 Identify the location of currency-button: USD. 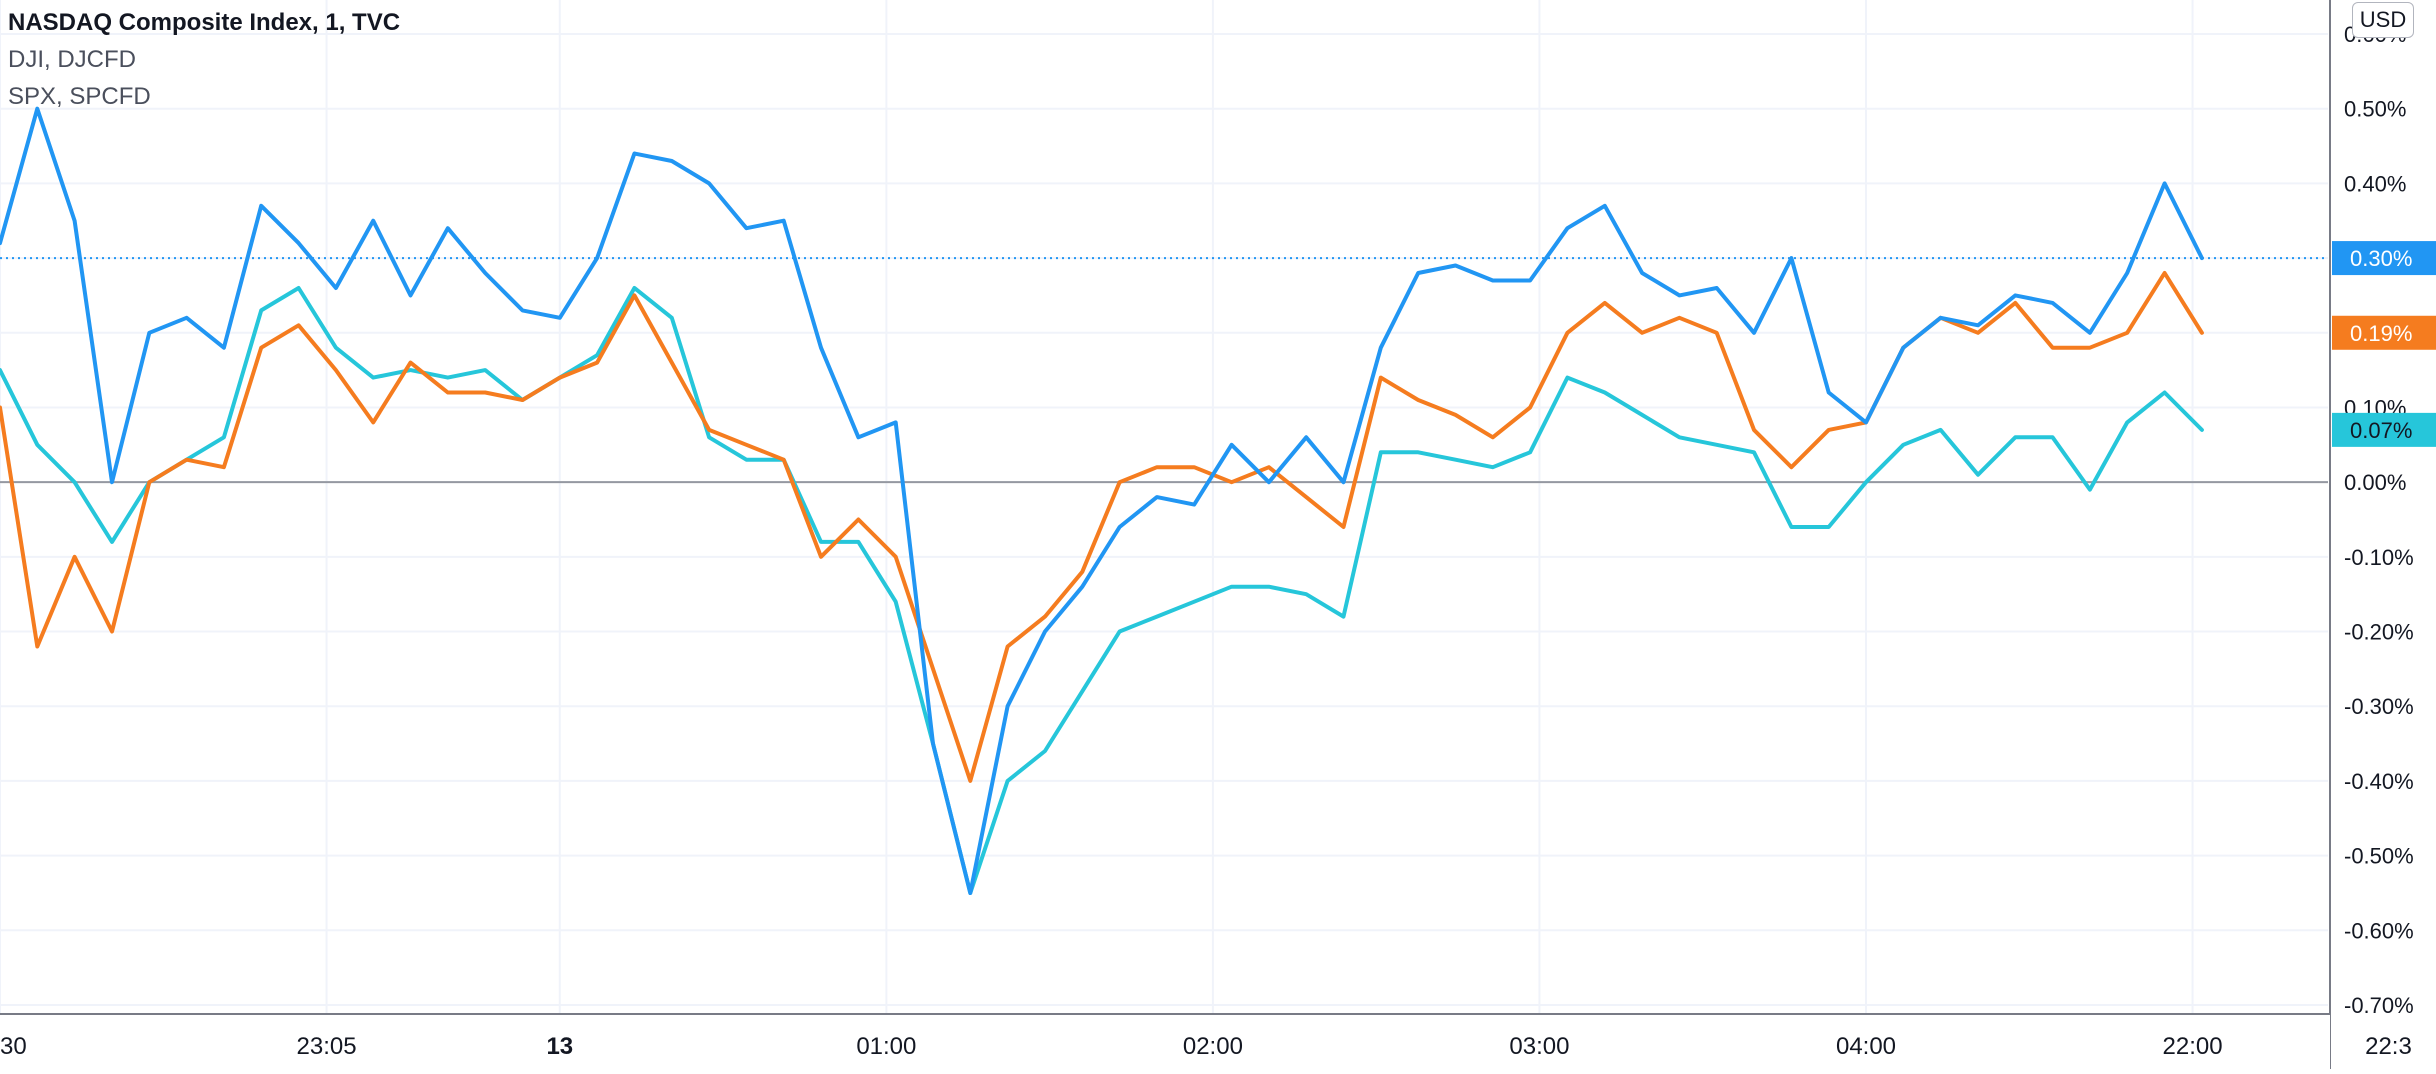
(2383, 20).